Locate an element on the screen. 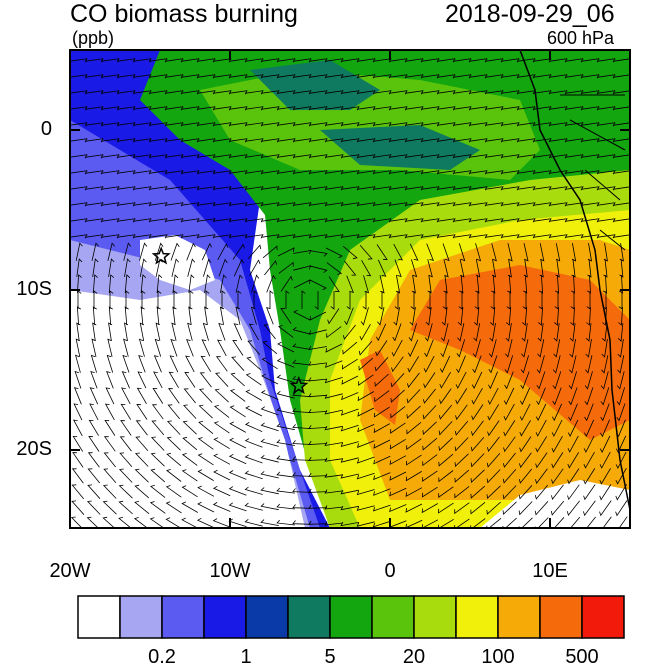  lon-label-0: 0 is located at coordinates (390, 571).